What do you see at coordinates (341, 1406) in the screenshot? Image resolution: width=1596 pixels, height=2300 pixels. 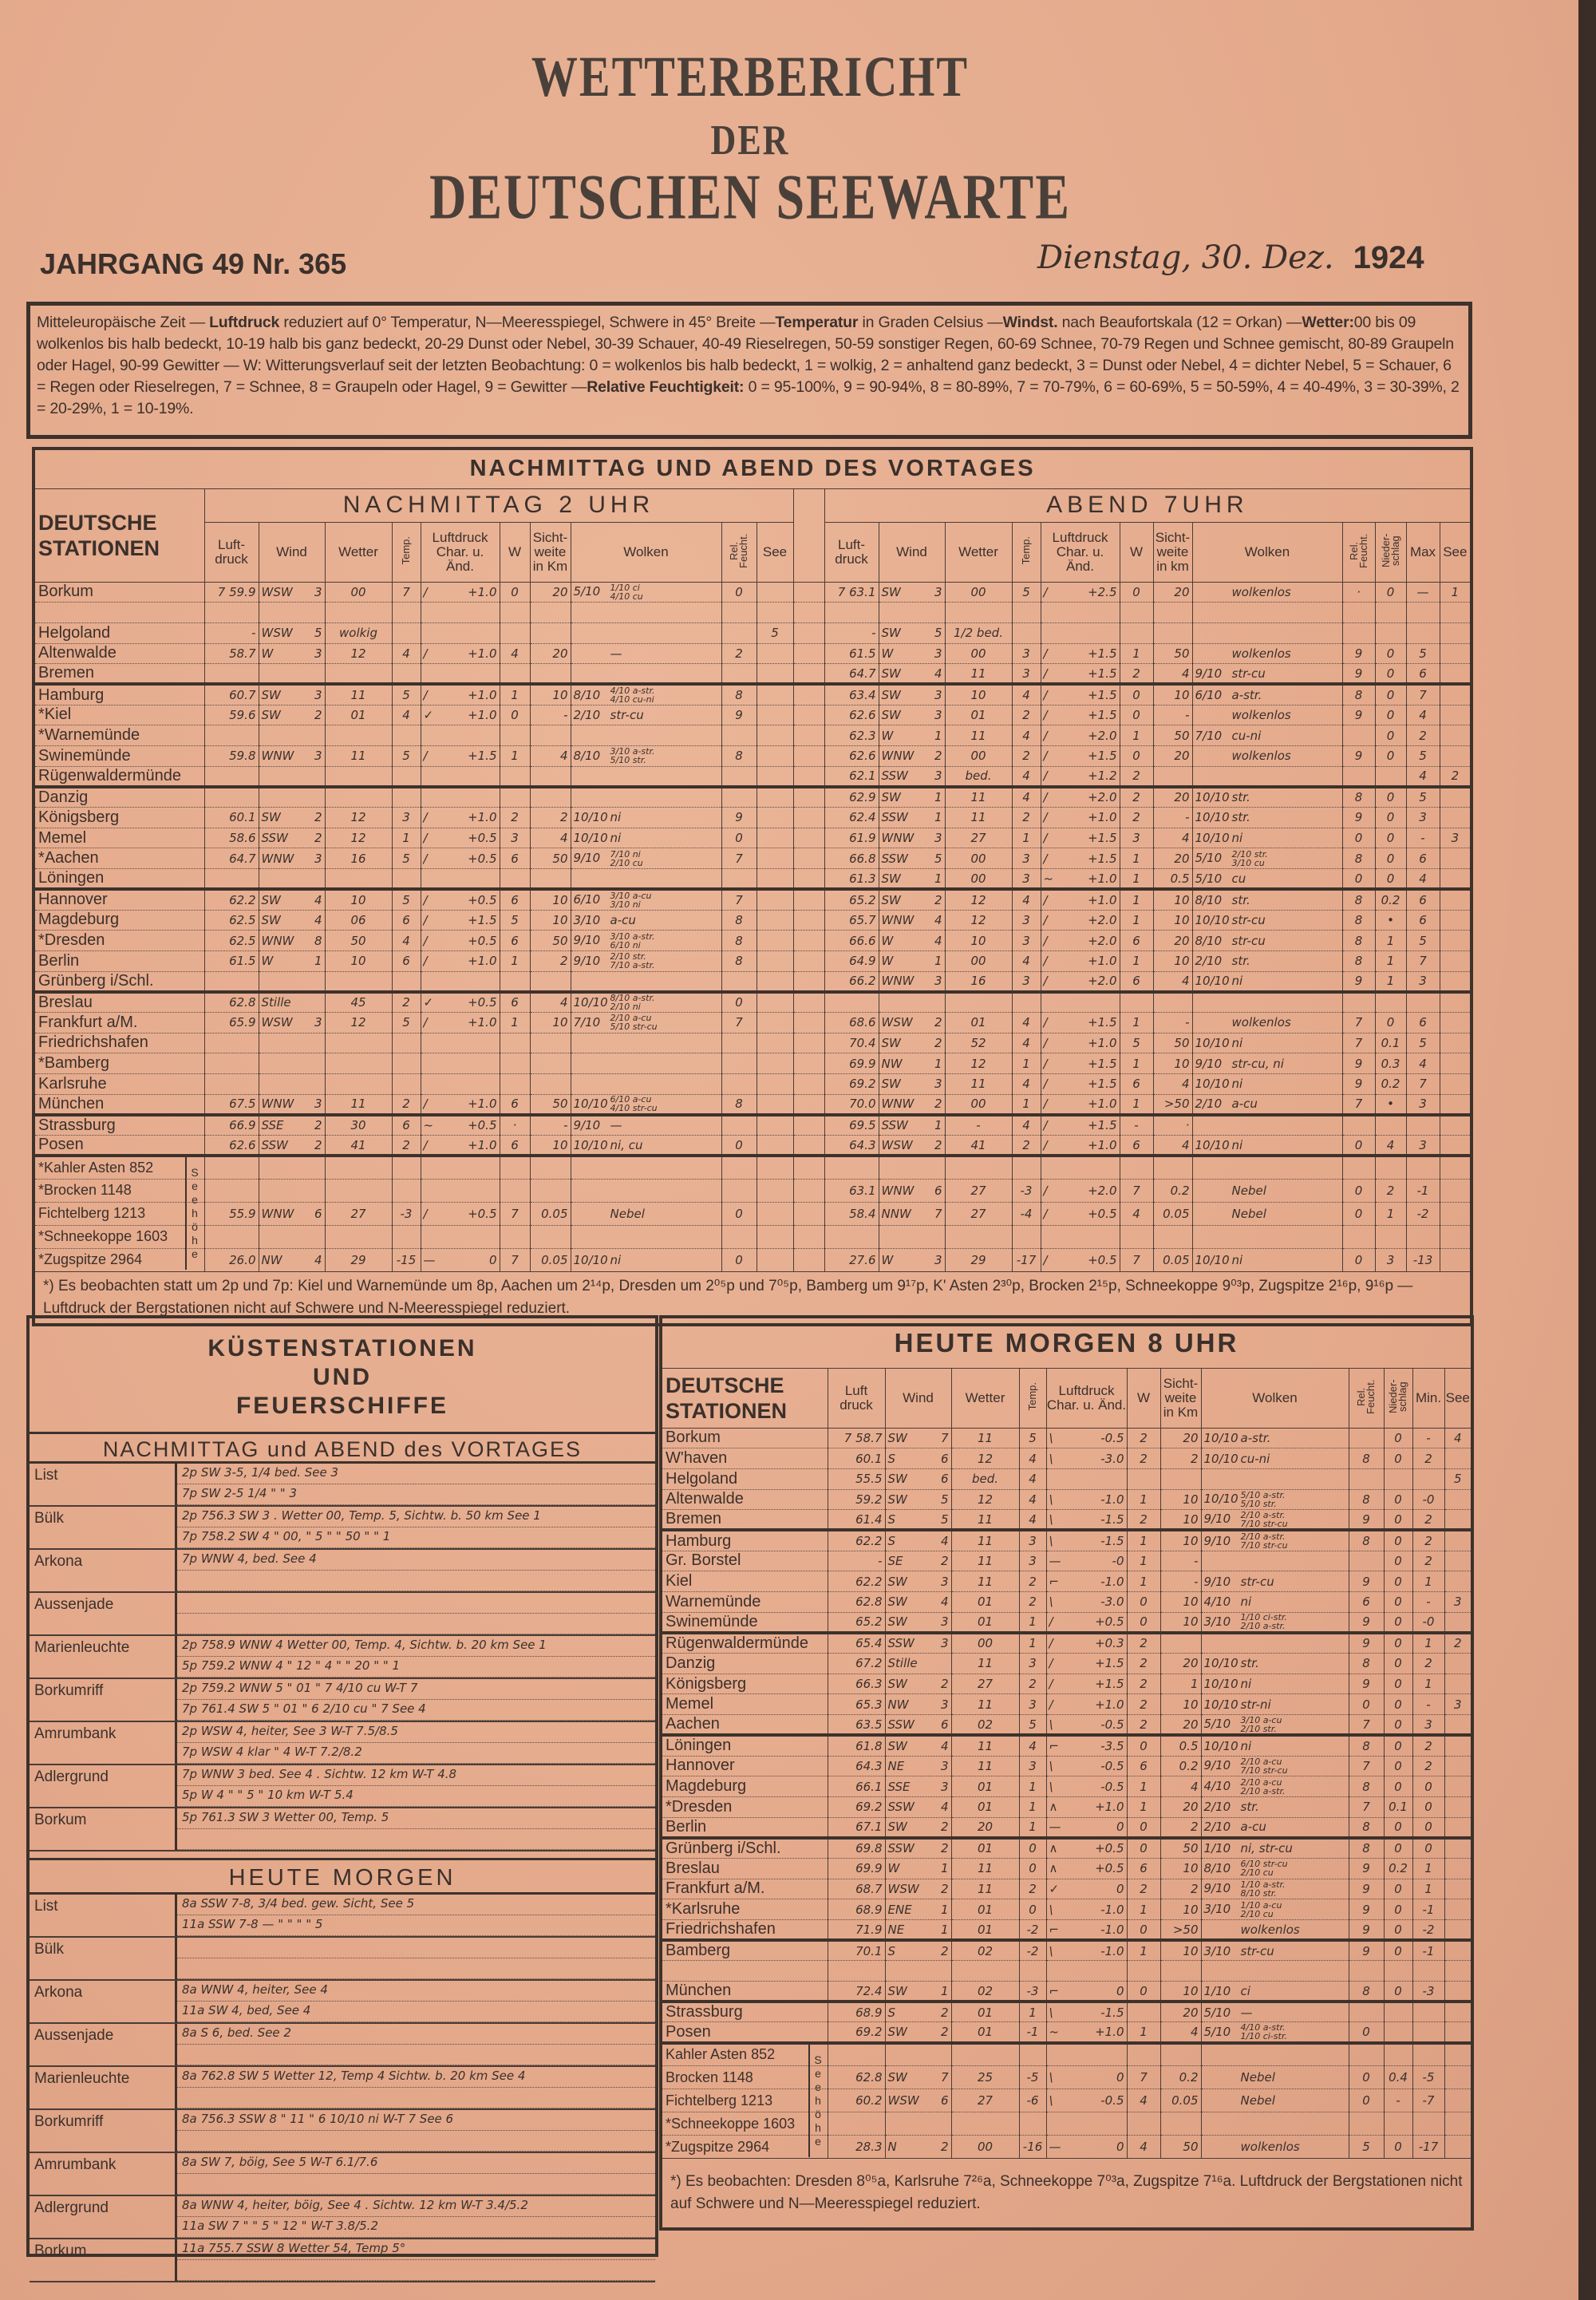 I see `coast-title-3: FEUERSCHIFFE` at bounding box center [341, 1406].